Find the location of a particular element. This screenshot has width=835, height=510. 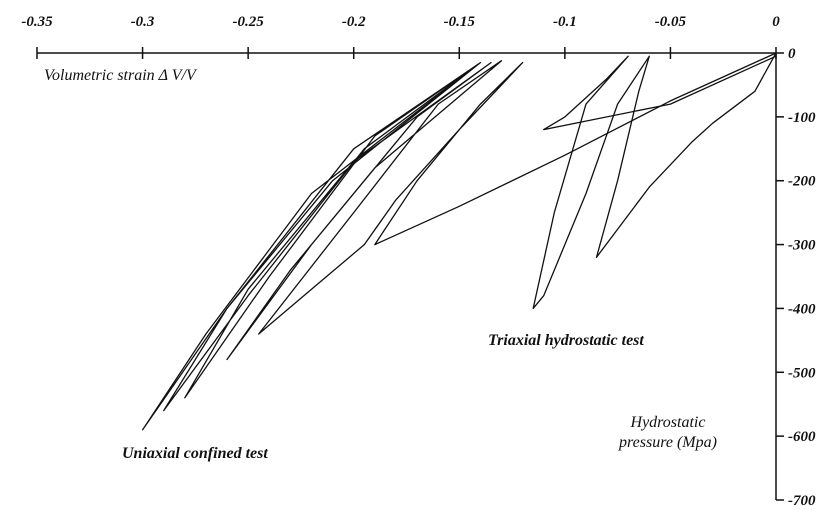

x-tick-label: -0.05 is located at coordinates (671, 22).